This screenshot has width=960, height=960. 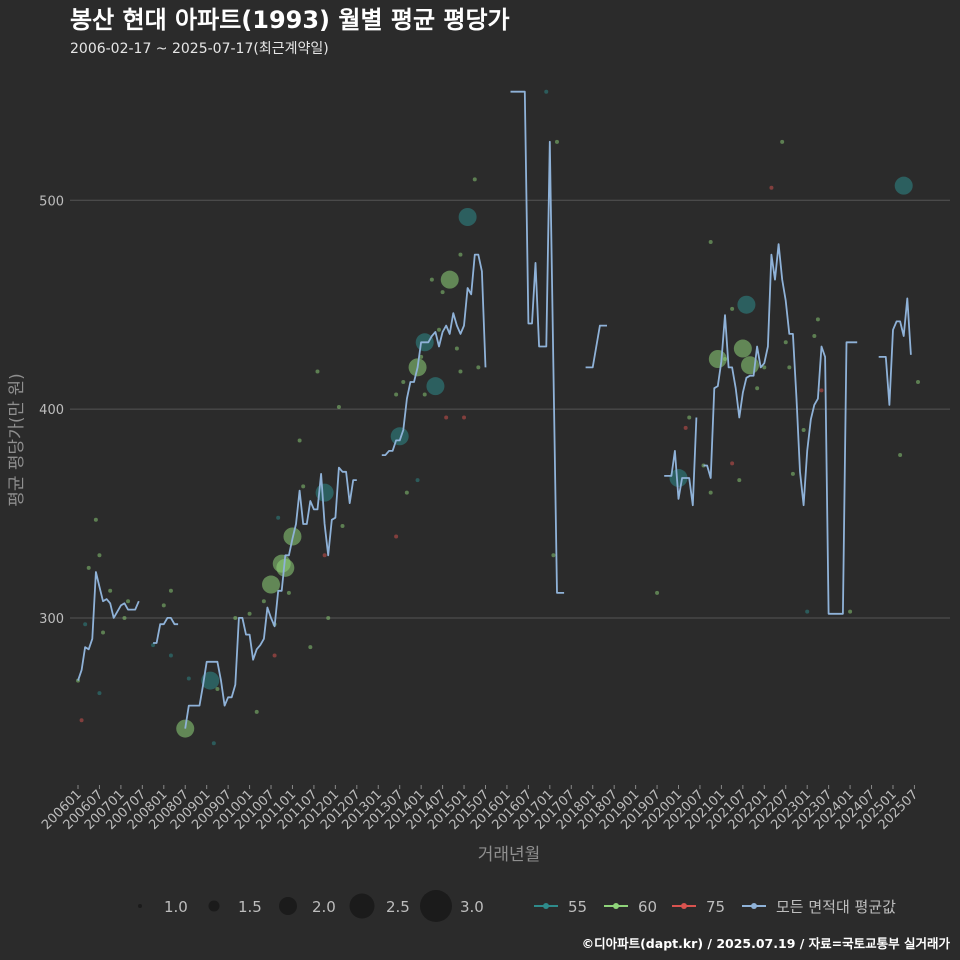 I want to click on x-axis-title: 거래년월, so click(x=509, y=855).